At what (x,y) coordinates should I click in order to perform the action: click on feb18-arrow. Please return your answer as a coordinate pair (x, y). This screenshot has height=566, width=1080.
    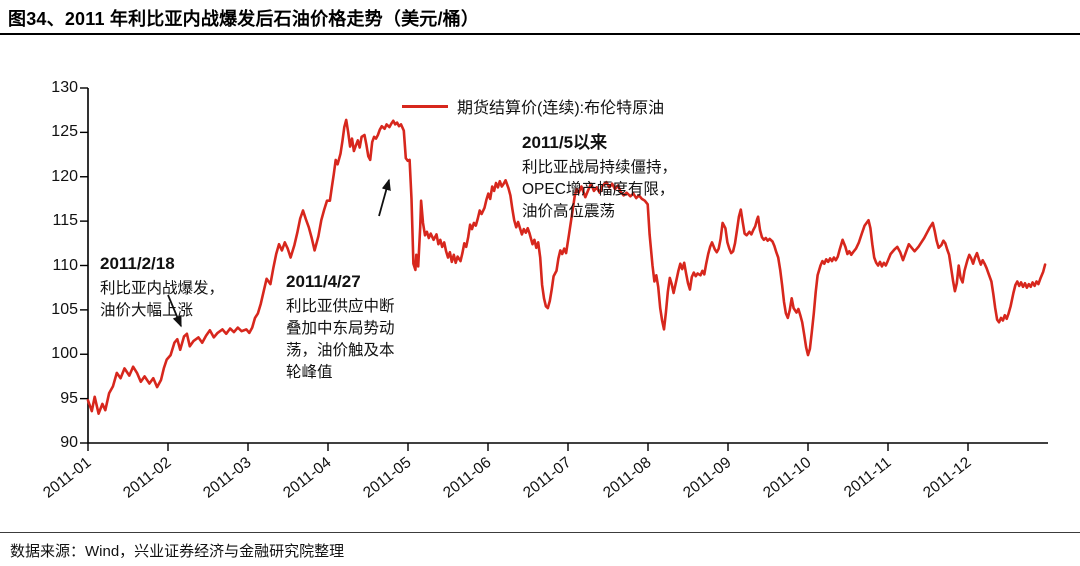
    Looking at the image, I should click on (174, 311).